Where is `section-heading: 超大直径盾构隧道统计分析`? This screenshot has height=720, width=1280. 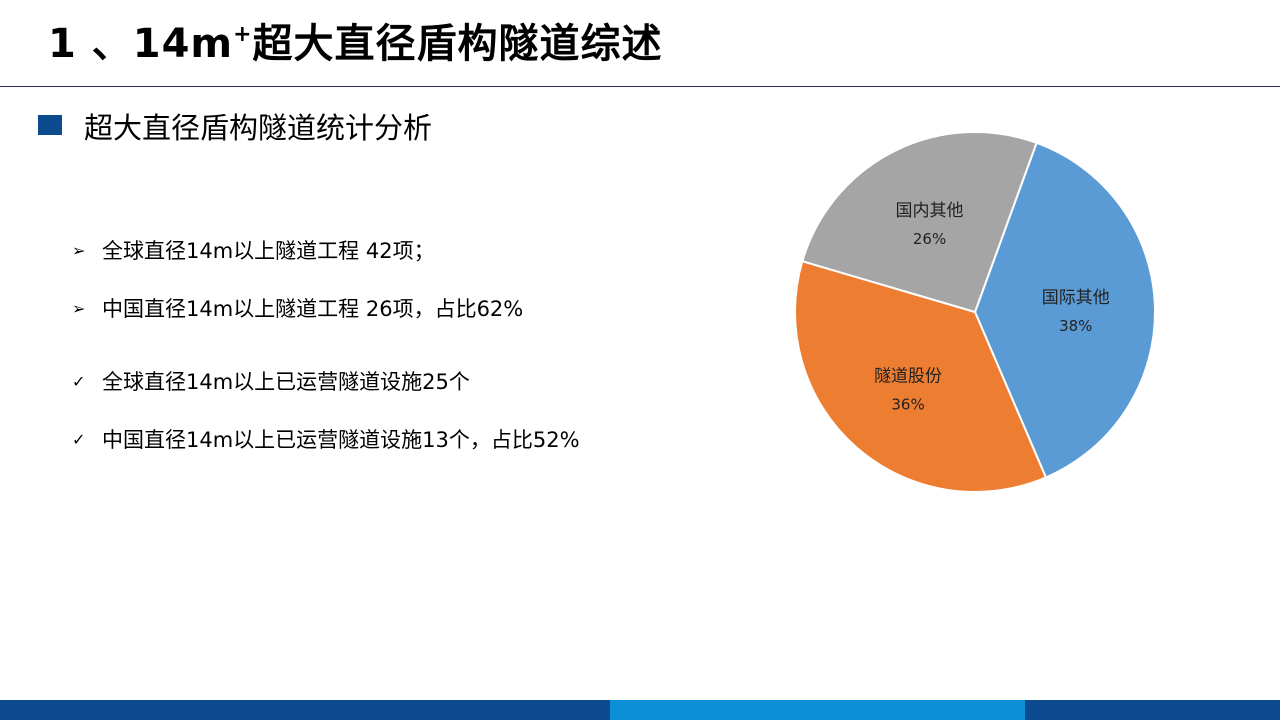 section-heading: 超大直径盾构隧道统计分析 is located at coordinates (258, 128).